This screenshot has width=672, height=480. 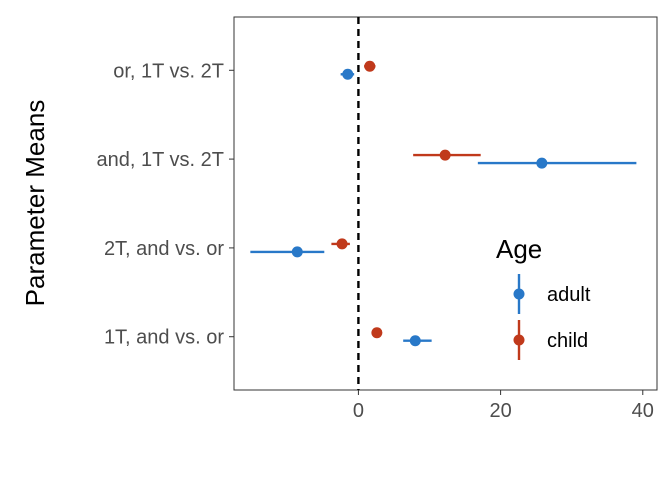 What do you see at coordinates (519, 340) in the screenshot?
I see `legend-key-point-child` at bounding box center [519, 340].